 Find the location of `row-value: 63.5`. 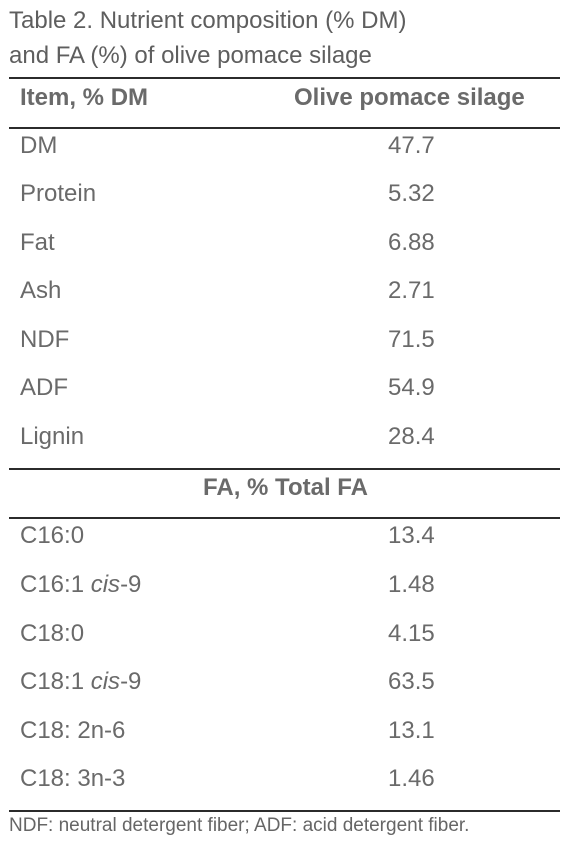

row-value: 63.5 is located at coordinates (411, 681).